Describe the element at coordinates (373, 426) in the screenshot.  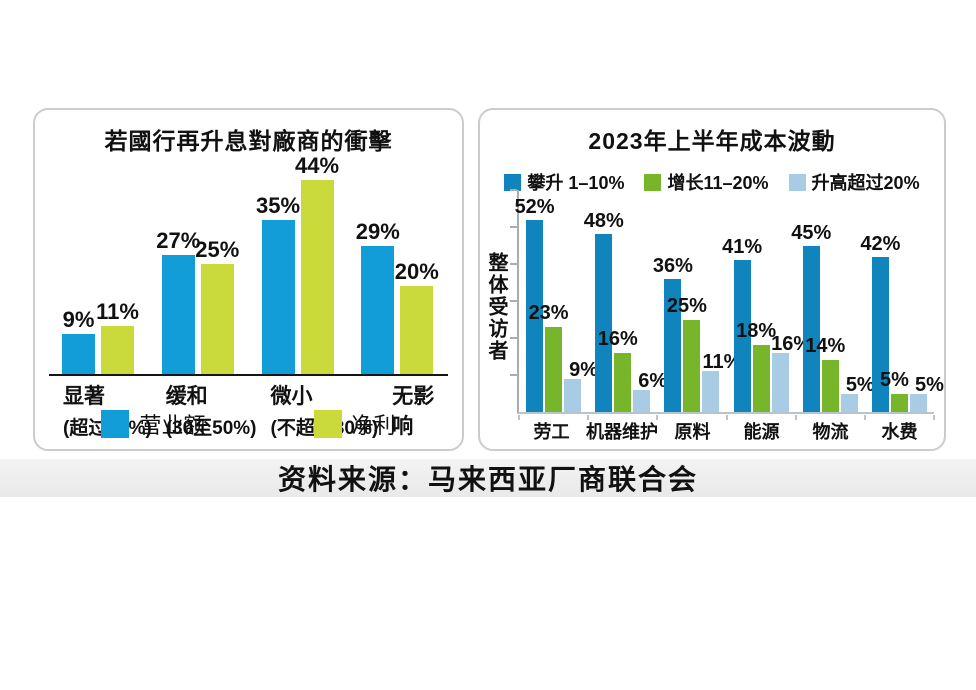
I see `legend-label: 净利` at that location.